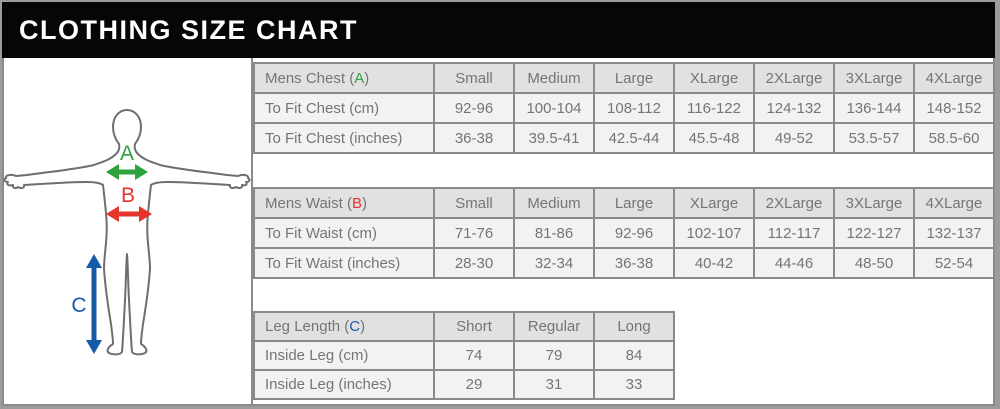 Image resolution: width=1000 pixels, height=409 pixels. What do you see at coordinates (554, 108) in the screenshot?
I see `size-value: 100-104` at bounding box center [554, 108].